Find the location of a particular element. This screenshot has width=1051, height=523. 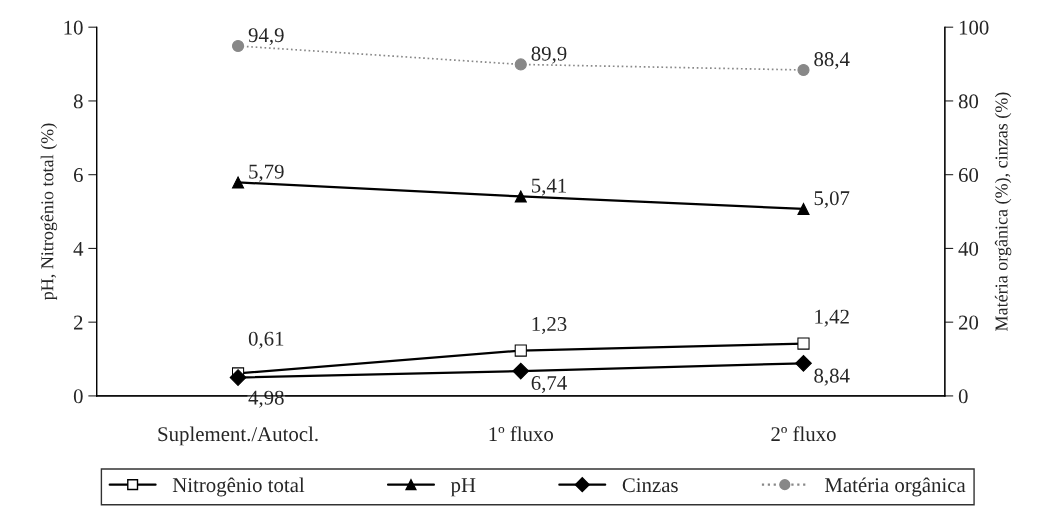

y-tick-label: 2 is located at coordinates (78, 322).